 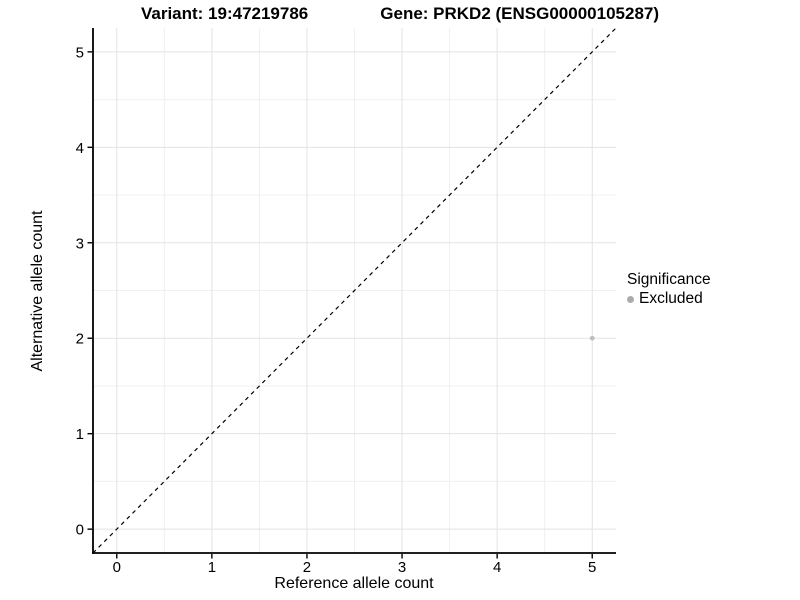 I want to click on variant-title: Variant: 19:47219786, so click(x=224, y=13).